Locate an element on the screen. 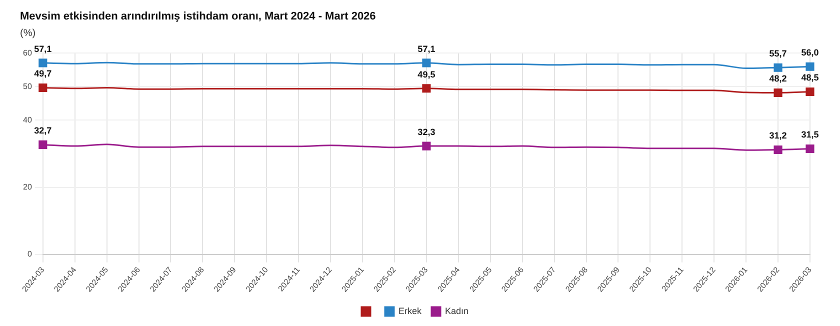 The image size is (840, 326). data-label: 48,5 is located at coordinates (810, 77).